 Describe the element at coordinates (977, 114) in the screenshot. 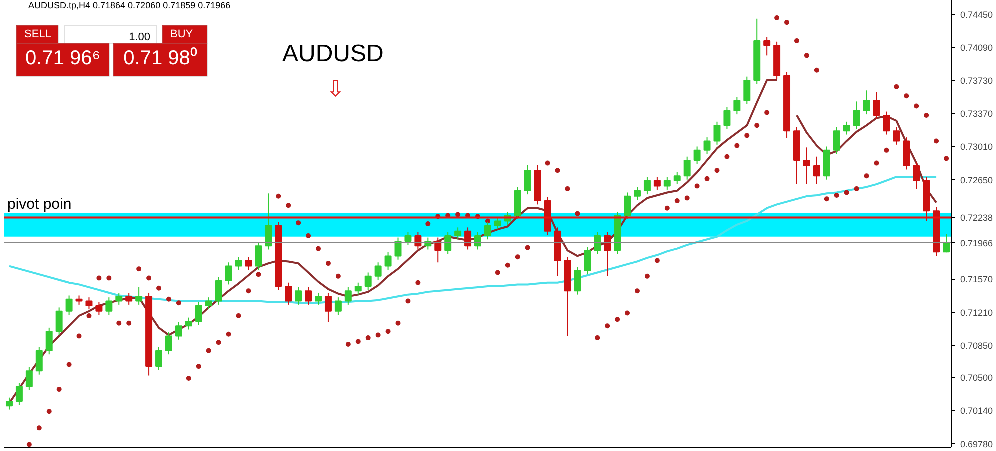

I see `y-tick-label: 0.73370` at that location.